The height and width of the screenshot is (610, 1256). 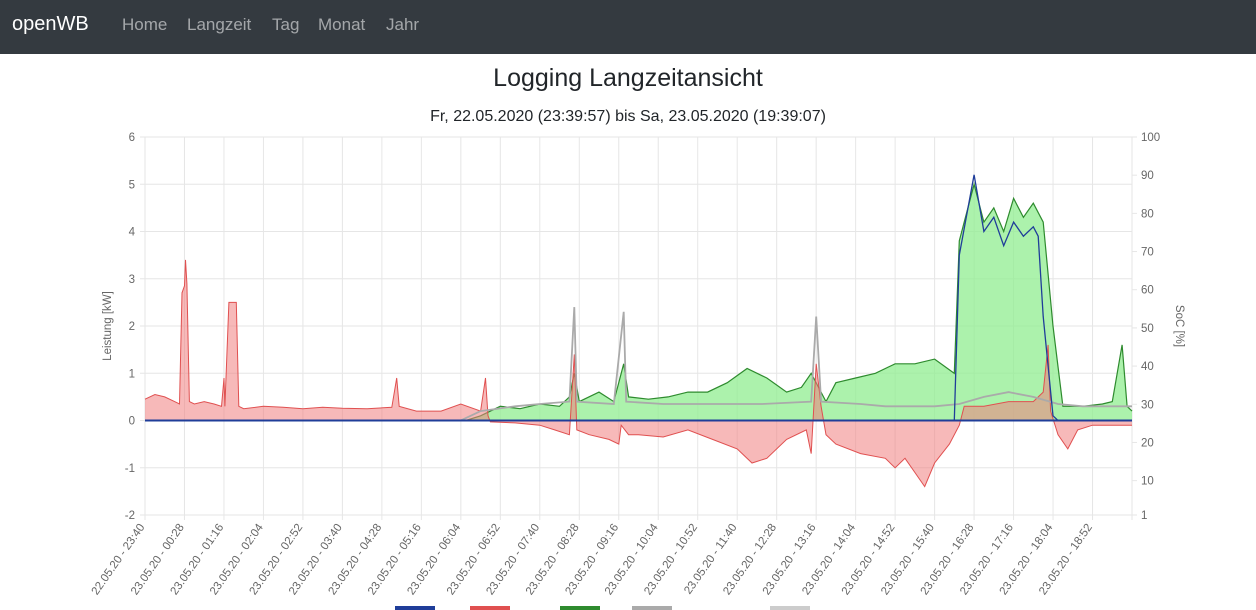 What do you see at coordinates (1147, 291) in the screenshot?
I see `y-tick-right: 60` at bounding box center [1147, 291].